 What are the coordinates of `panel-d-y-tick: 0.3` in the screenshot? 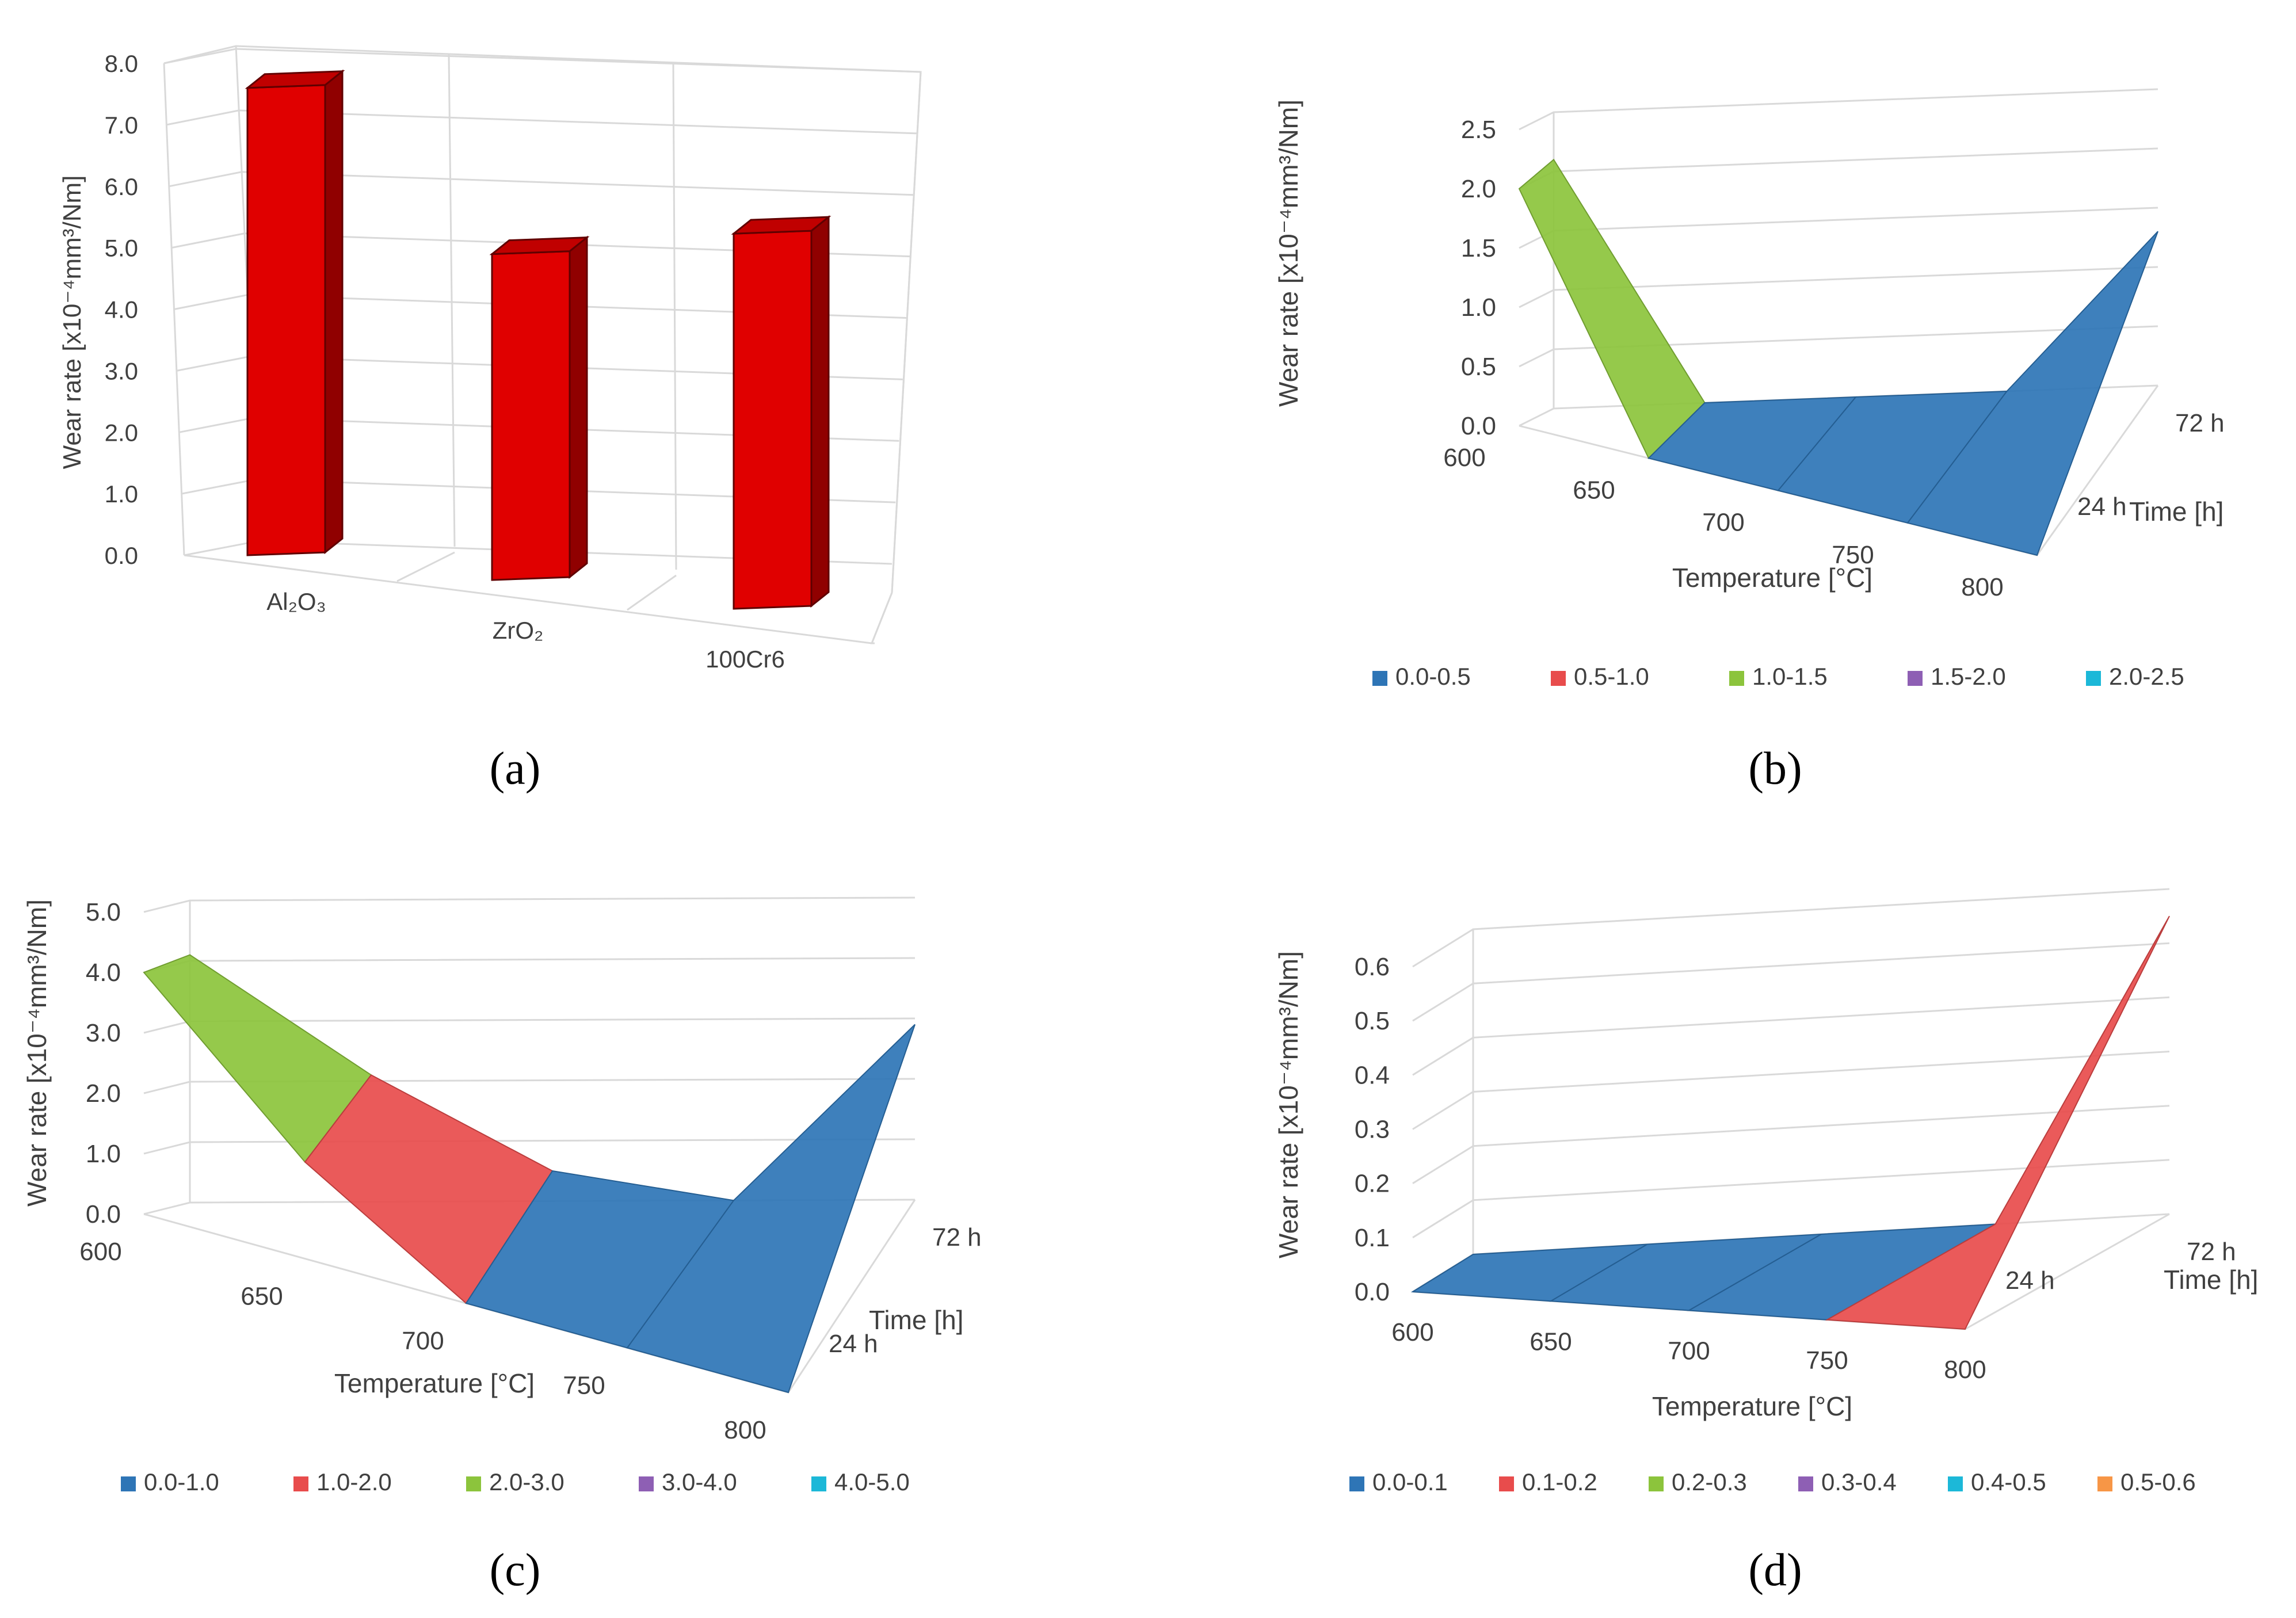 It's located at (1372, 1130).